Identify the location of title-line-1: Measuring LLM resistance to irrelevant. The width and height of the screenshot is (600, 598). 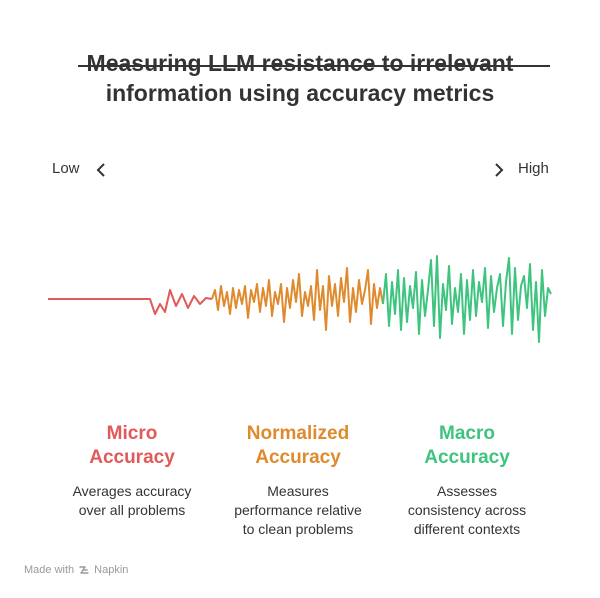
(300, 63).